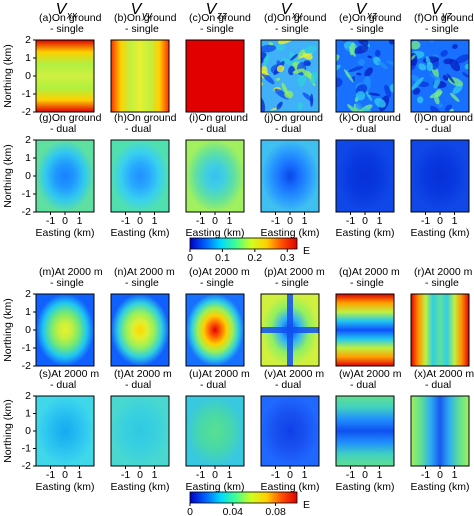 The height and width of the screenshot is (516, 474). I want to click on colorbar-tick-label: 0.2, so click(255, 258).